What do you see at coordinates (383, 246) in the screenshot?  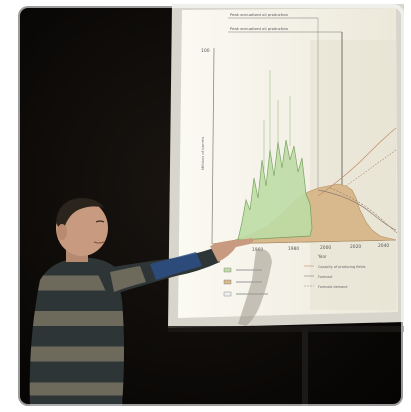 I see `x-tick-2040: 2040` at bounding box center [383, 246].